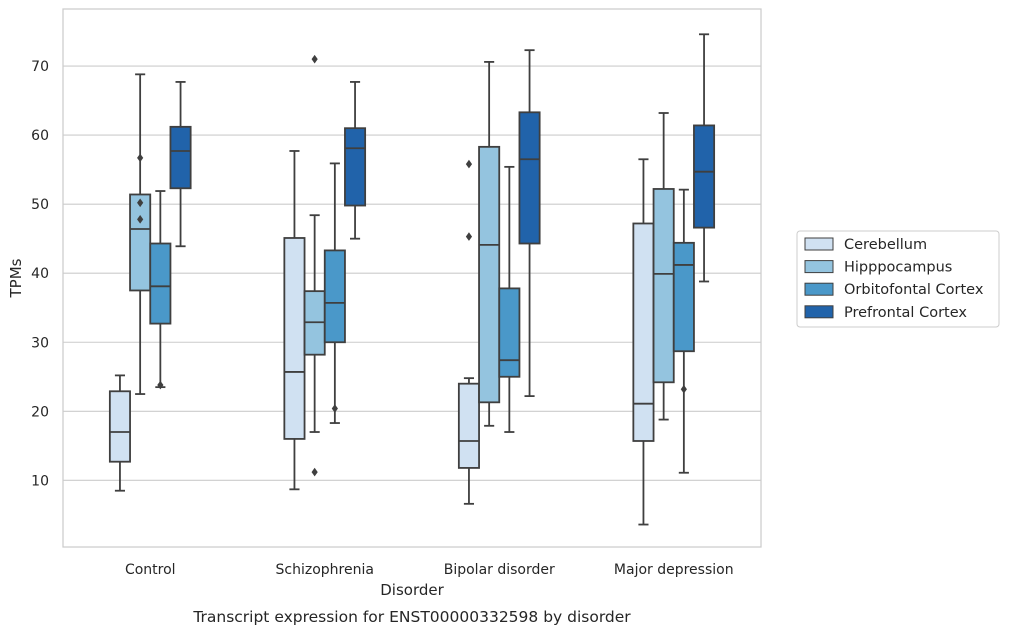 The width and height of the screenshot is (1009, 638). Describe the element at coordinates (16, 278) in the screenshot. I see `y-axis-label: TPMs` at that location.